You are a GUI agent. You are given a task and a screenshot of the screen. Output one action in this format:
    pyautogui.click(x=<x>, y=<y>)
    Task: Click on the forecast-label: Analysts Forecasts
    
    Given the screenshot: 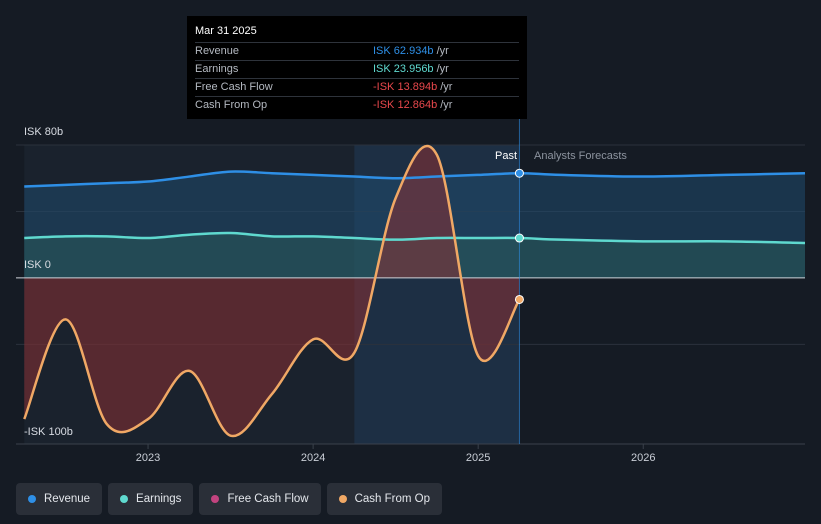 What is the action you would take?
    pyautogui.click(x=580, y=156)
    